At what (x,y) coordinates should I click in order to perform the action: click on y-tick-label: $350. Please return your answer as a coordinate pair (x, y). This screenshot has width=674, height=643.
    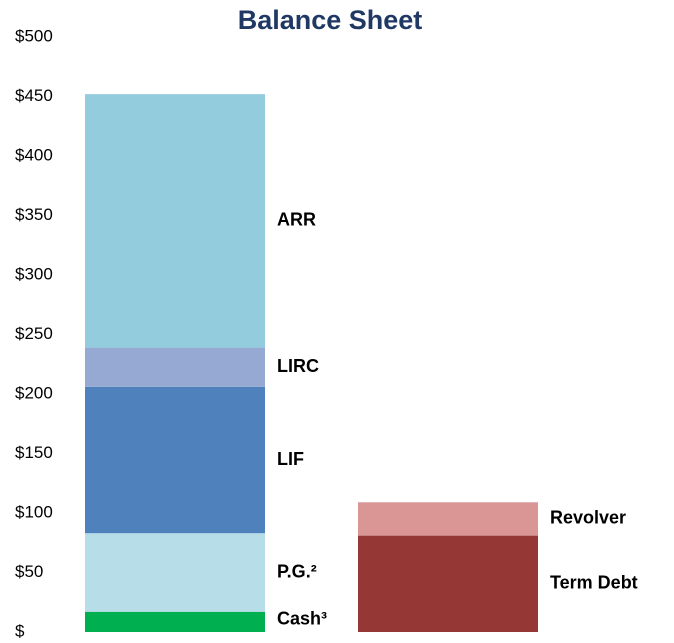
    Looking at the image, I should click on (34, 214).